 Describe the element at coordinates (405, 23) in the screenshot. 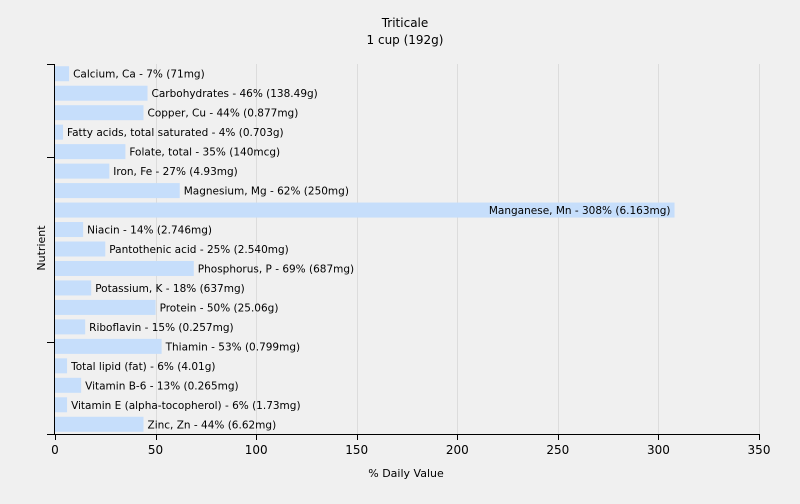

I see `chart-title: Triticale` at that location.